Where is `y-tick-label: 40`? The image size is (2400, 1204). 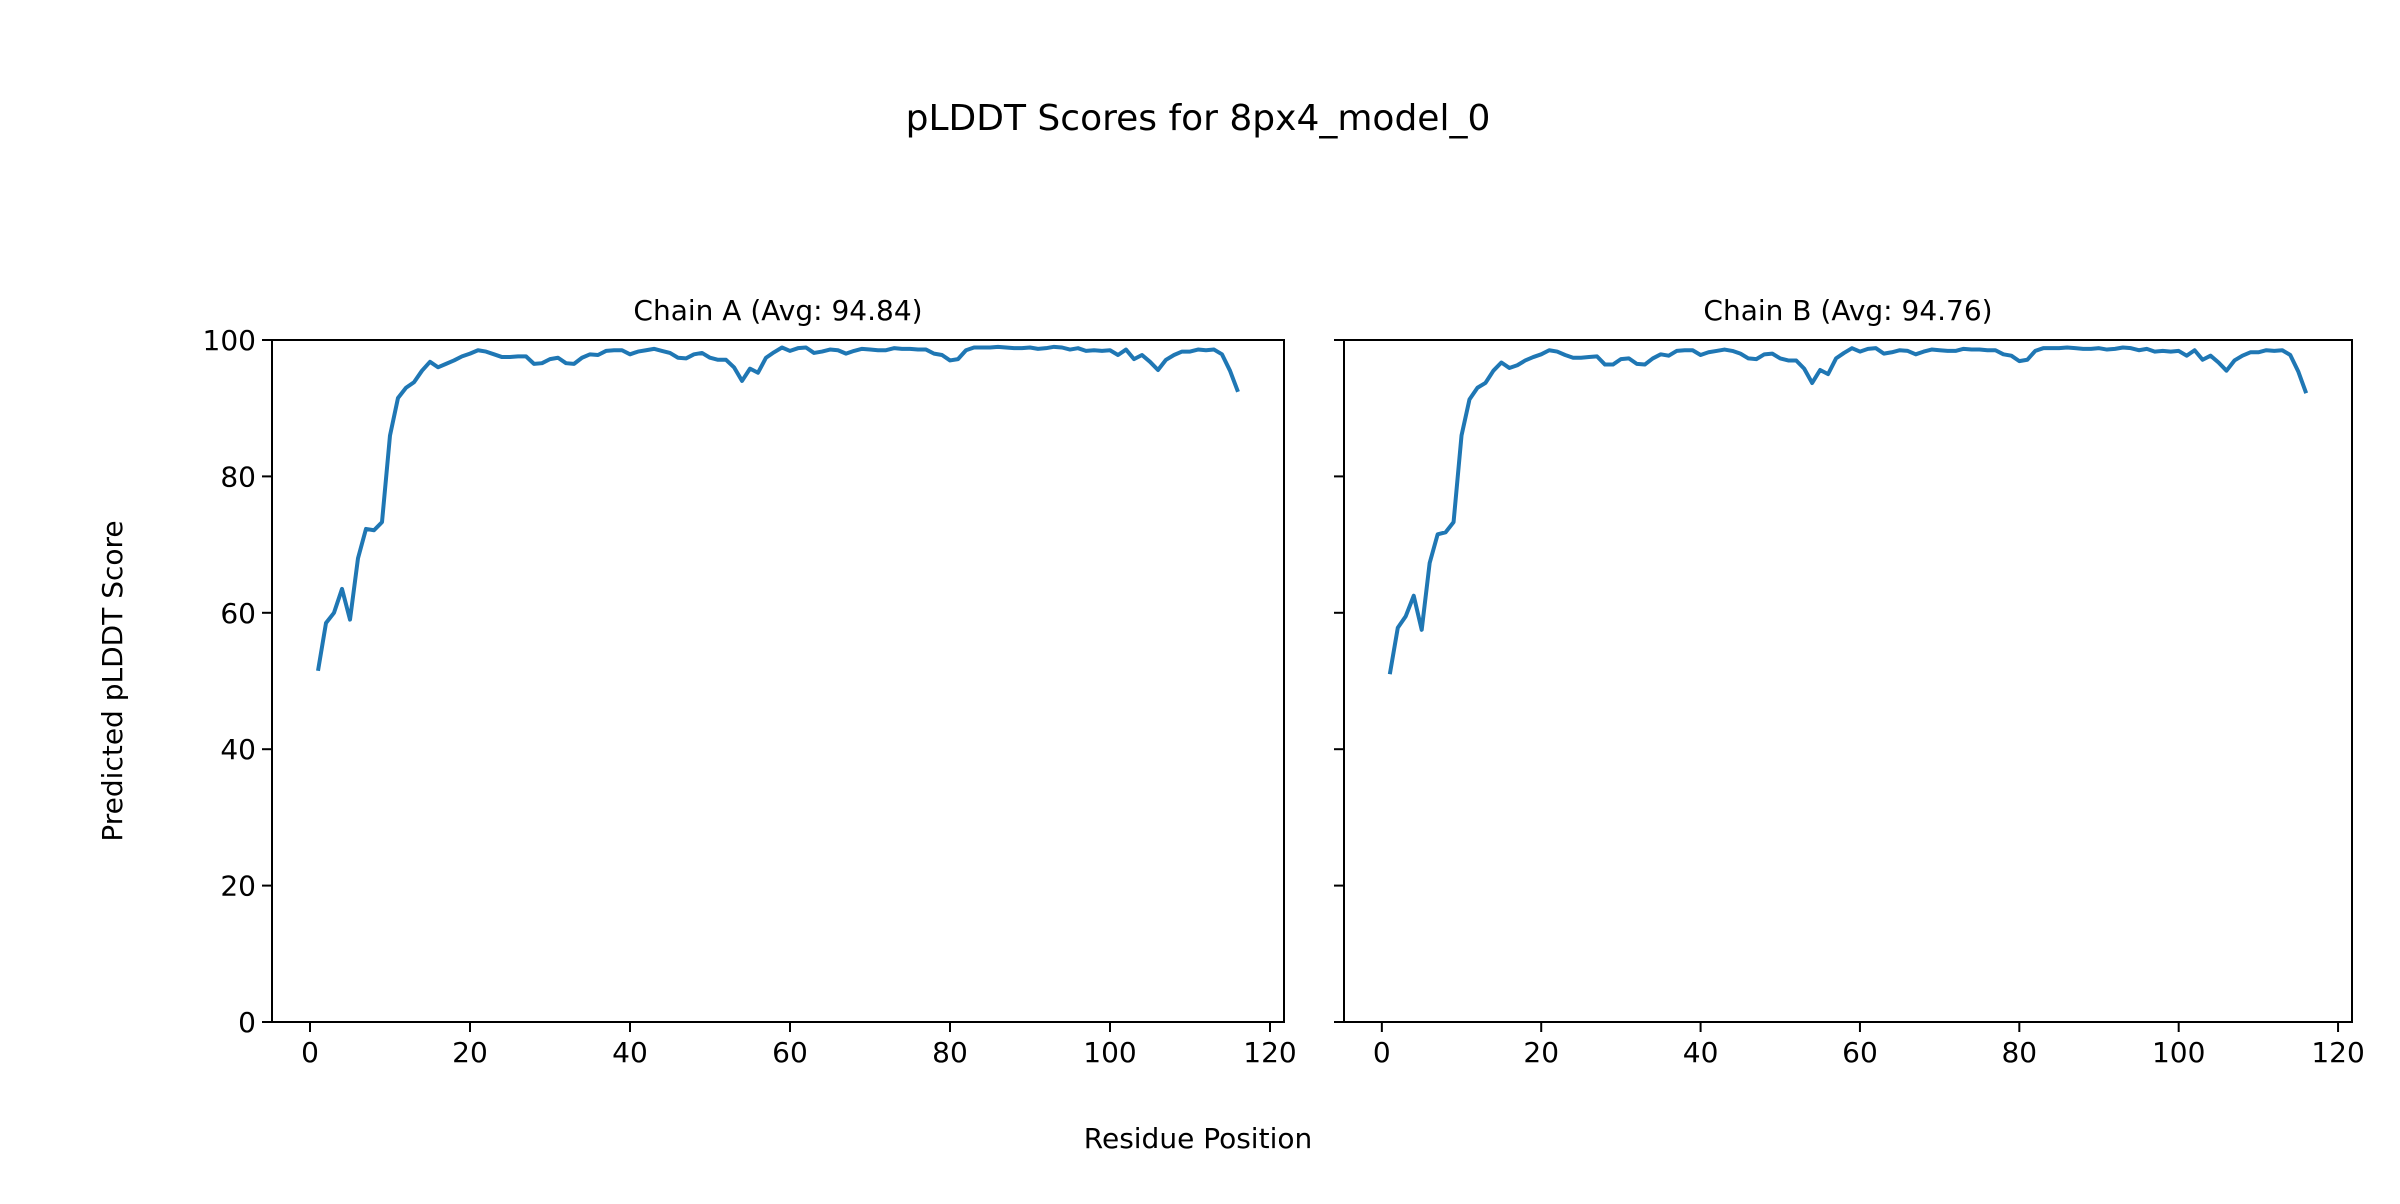
y-tick-label: 40 is located at coordinates (238, 749).